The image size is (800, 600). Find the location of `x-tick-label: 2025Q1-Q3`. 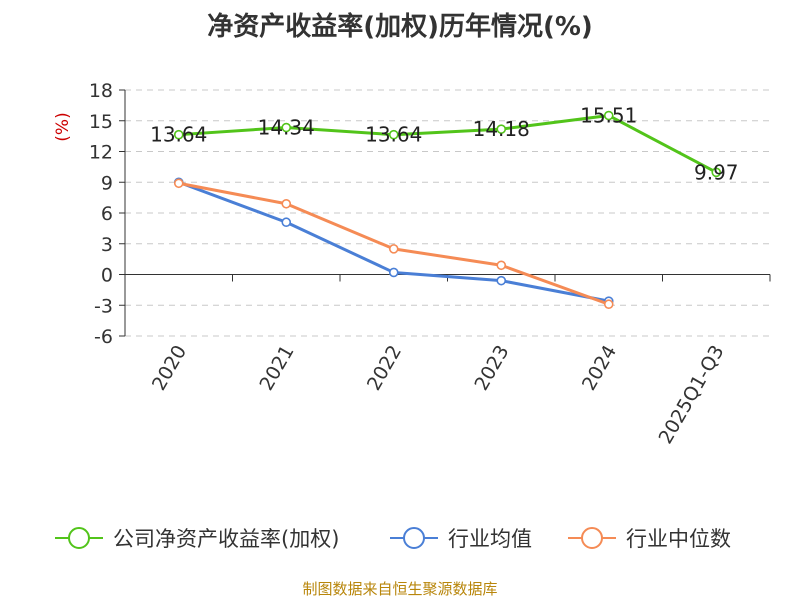

x-tick-label: 2025Q1-Q3 is located at coordinates (692, 395).